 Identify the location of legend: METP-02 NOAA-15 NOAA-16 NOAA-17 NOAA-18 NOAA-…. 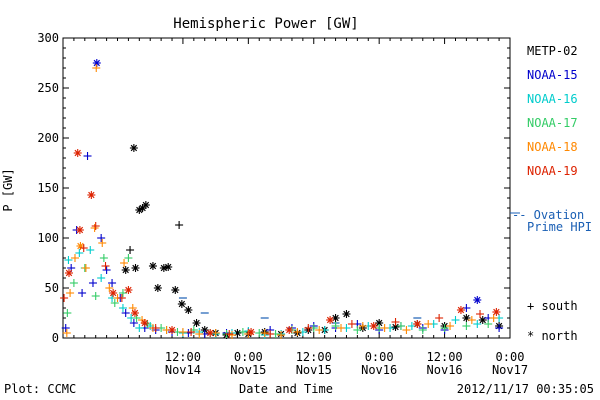
(552, 111).